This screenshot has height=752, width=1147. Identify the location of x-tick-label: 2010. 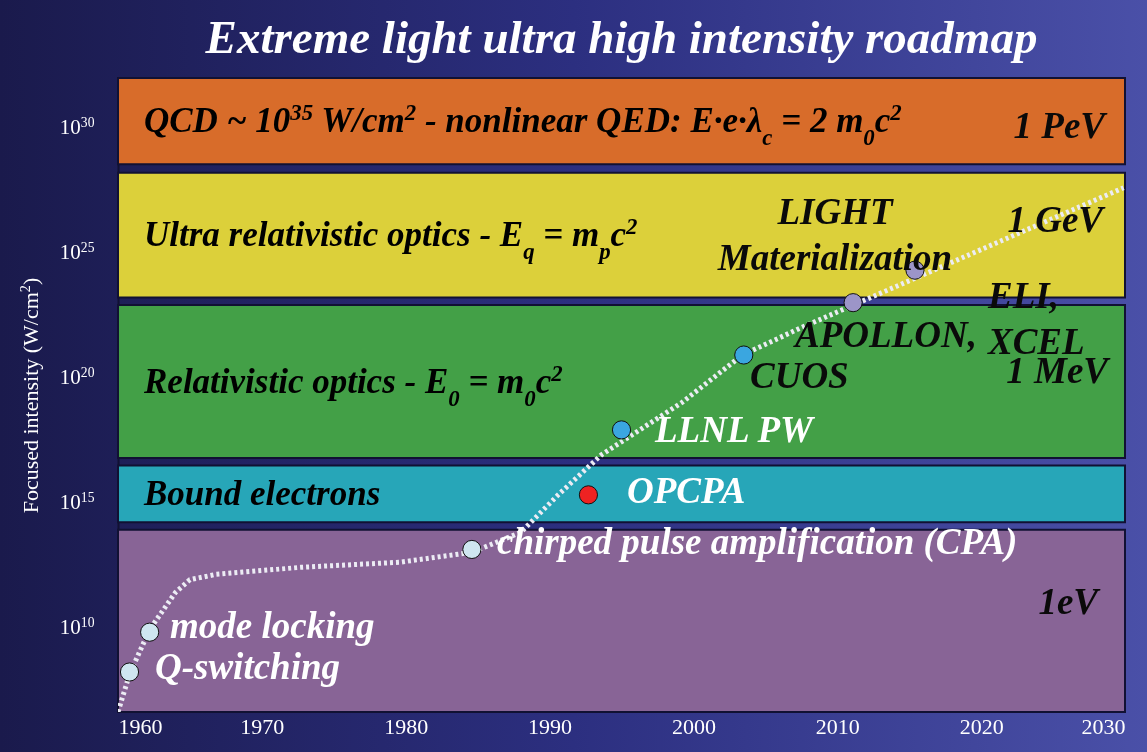
(837, 726).